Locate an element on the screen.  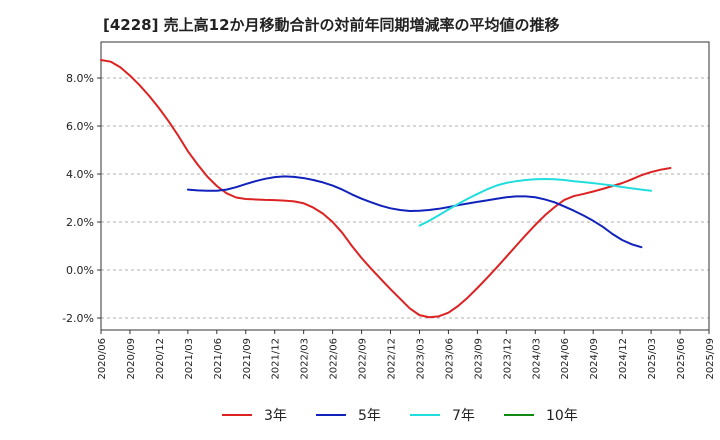
x-tick-label: 2025/03 is located at coordinates (652, 359).